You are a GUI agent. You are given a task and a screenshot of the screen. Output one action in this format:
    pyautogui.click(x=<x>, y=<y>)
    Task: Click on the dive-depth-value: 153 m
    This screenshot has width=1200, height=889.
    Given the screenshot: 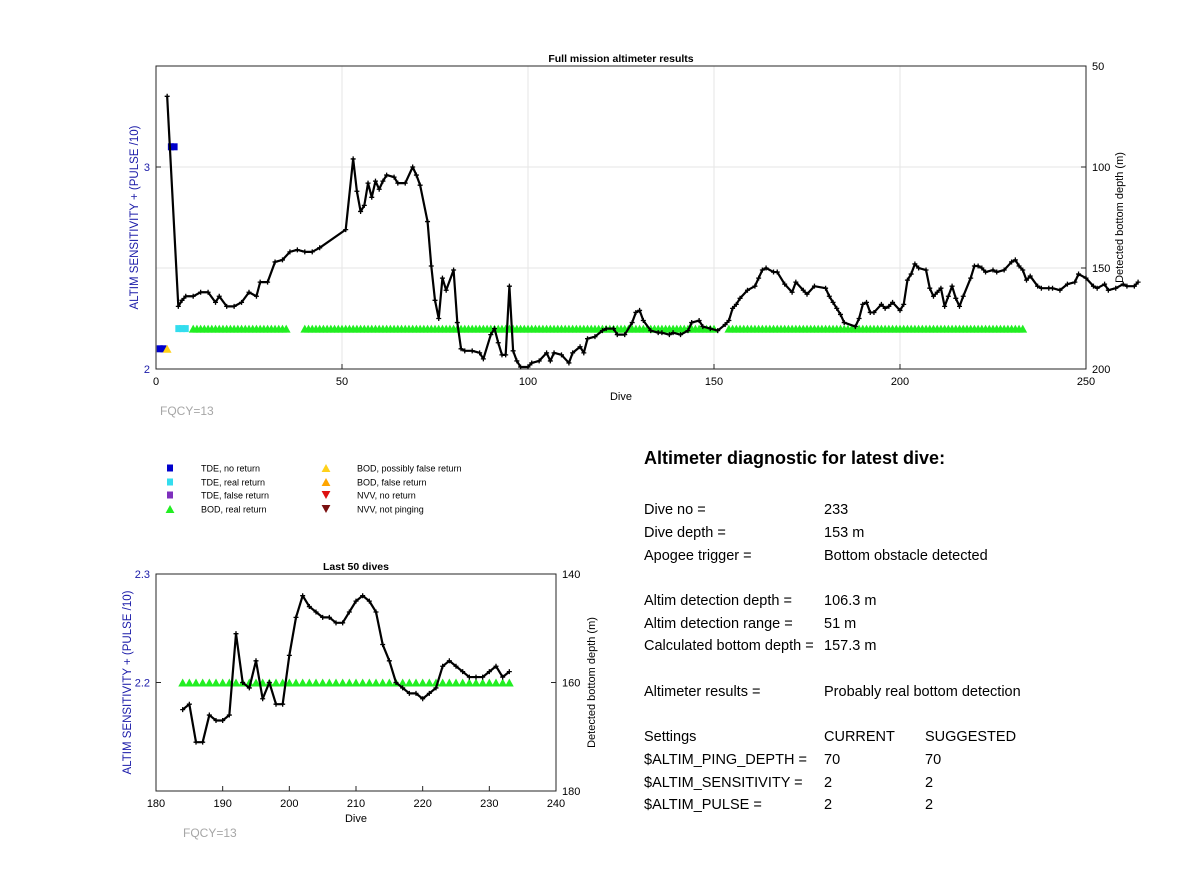 What is the action you would take?
    pyautogui.click(x=844, y=533)
    